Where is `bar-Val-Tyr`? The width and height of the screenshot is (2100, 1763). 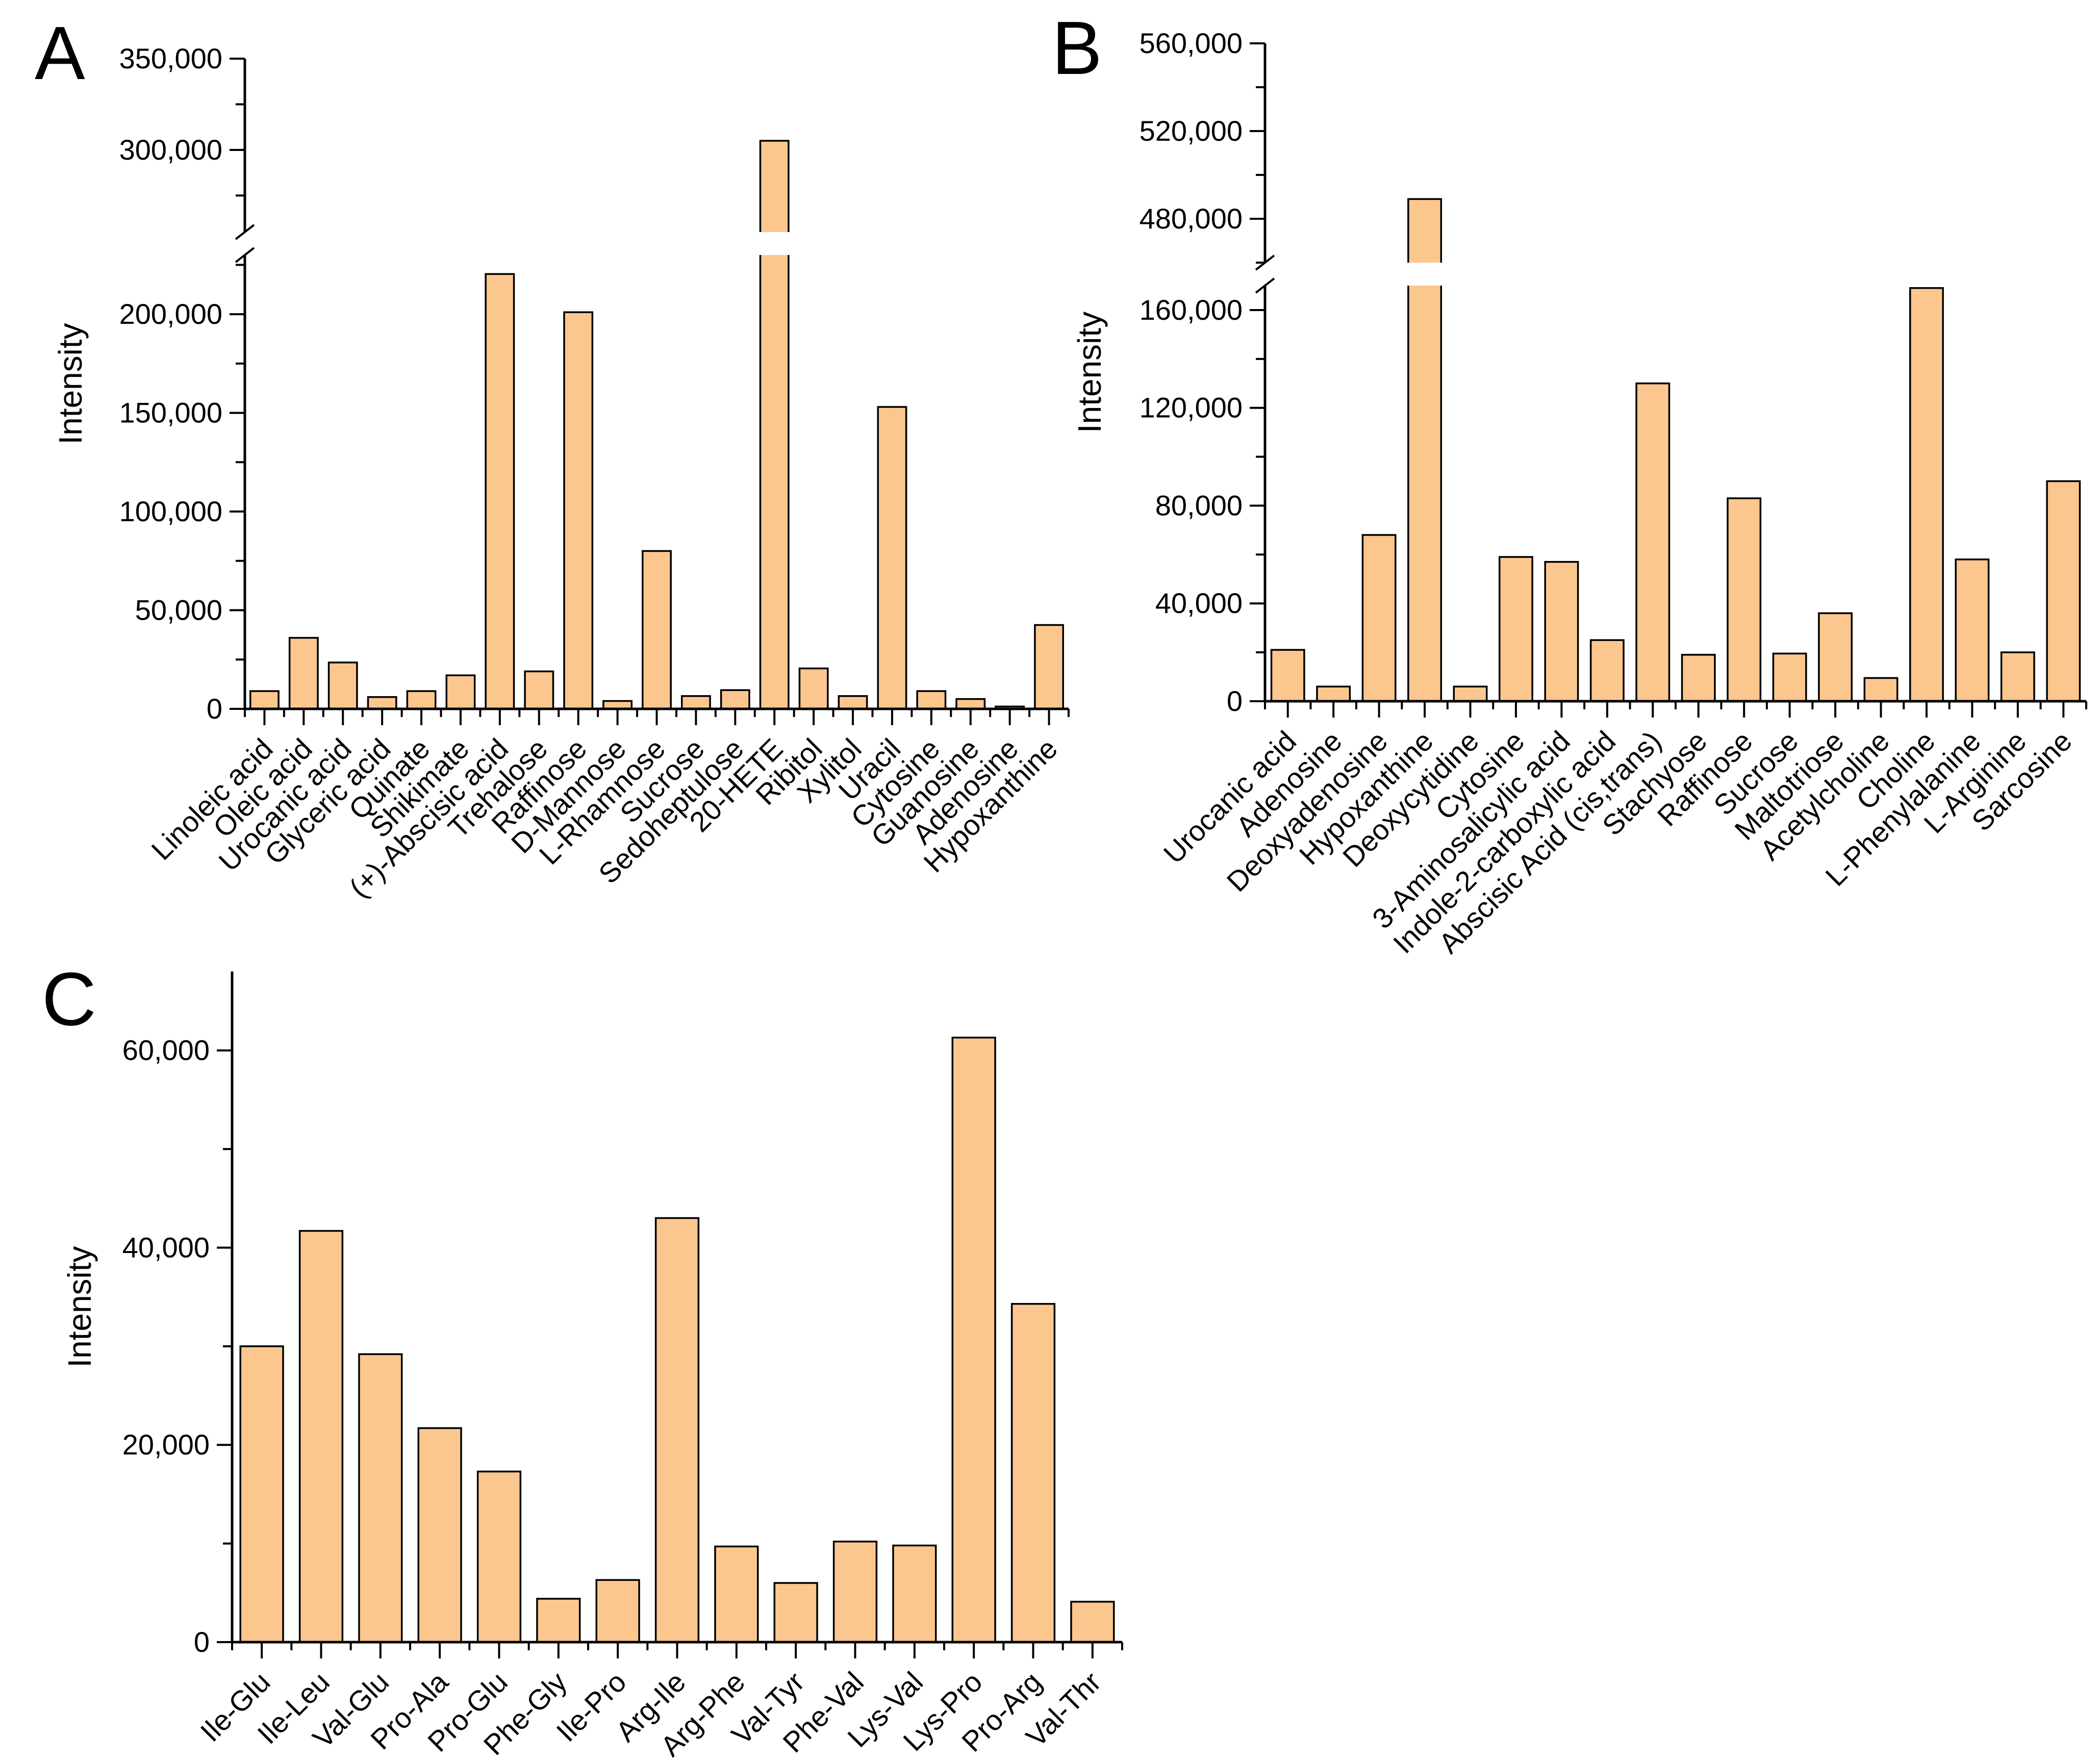
bar-Val-Tyr is located at coordinates (795, 1612).